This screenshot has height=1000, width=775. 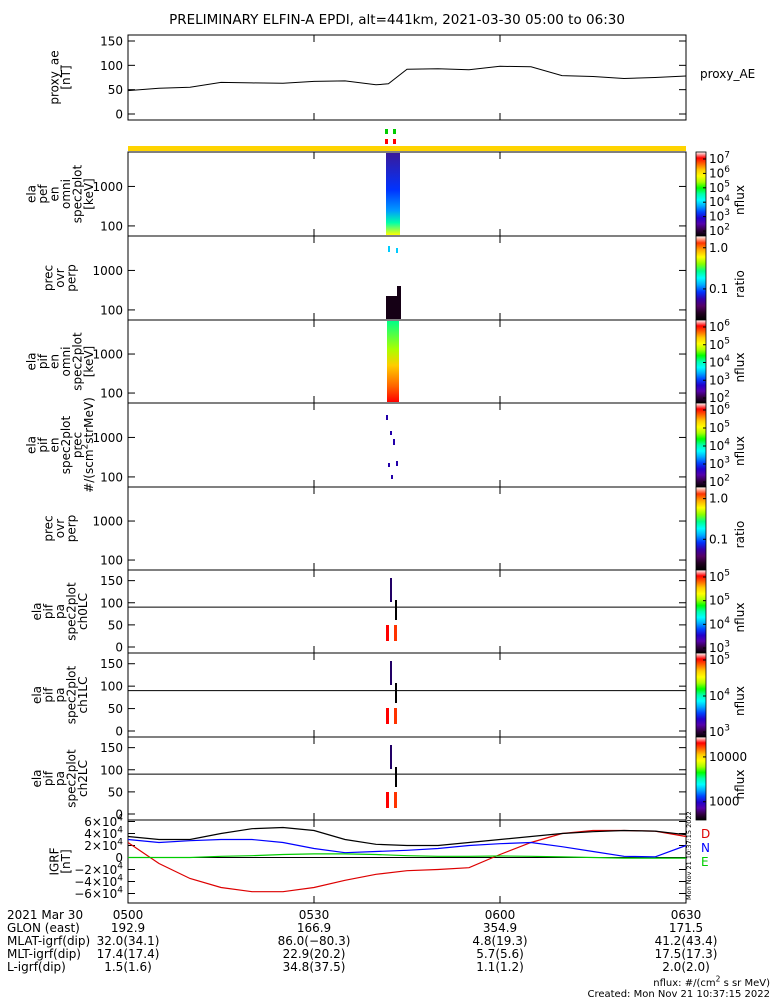 What do you see at coordinates (686, 928) in the screenshot?
I see `ephemeris-value: 171.5` at bounding box center [686, 928].